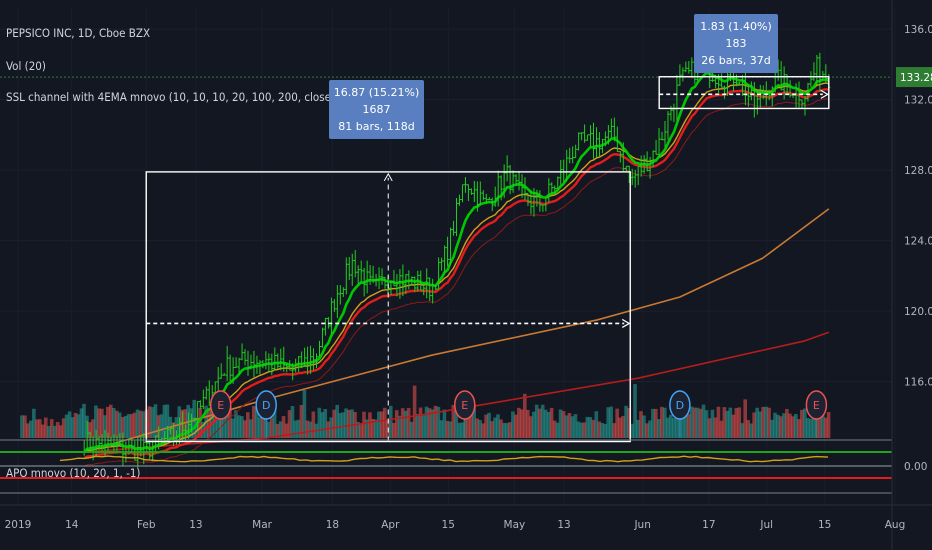 The width and height of the screenshot is (932, 550). I want to click on legend-volume: Vol (20), so click(26, 66).